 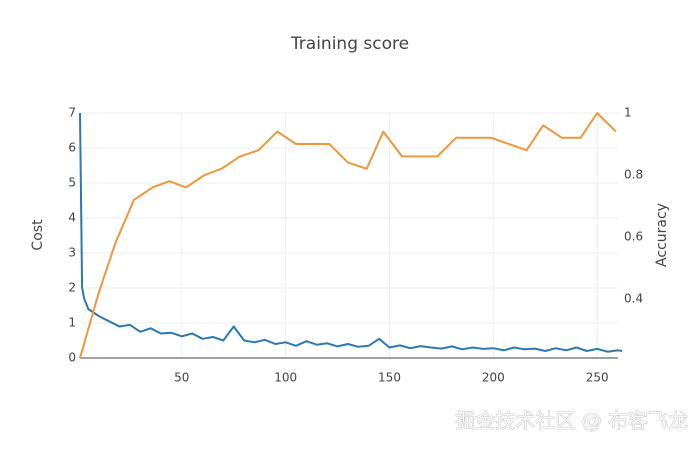 What do you see at coordinates (493, 378) in the screenshot?
I see `x-tick-label: 200` at bounding box center [493, 378].